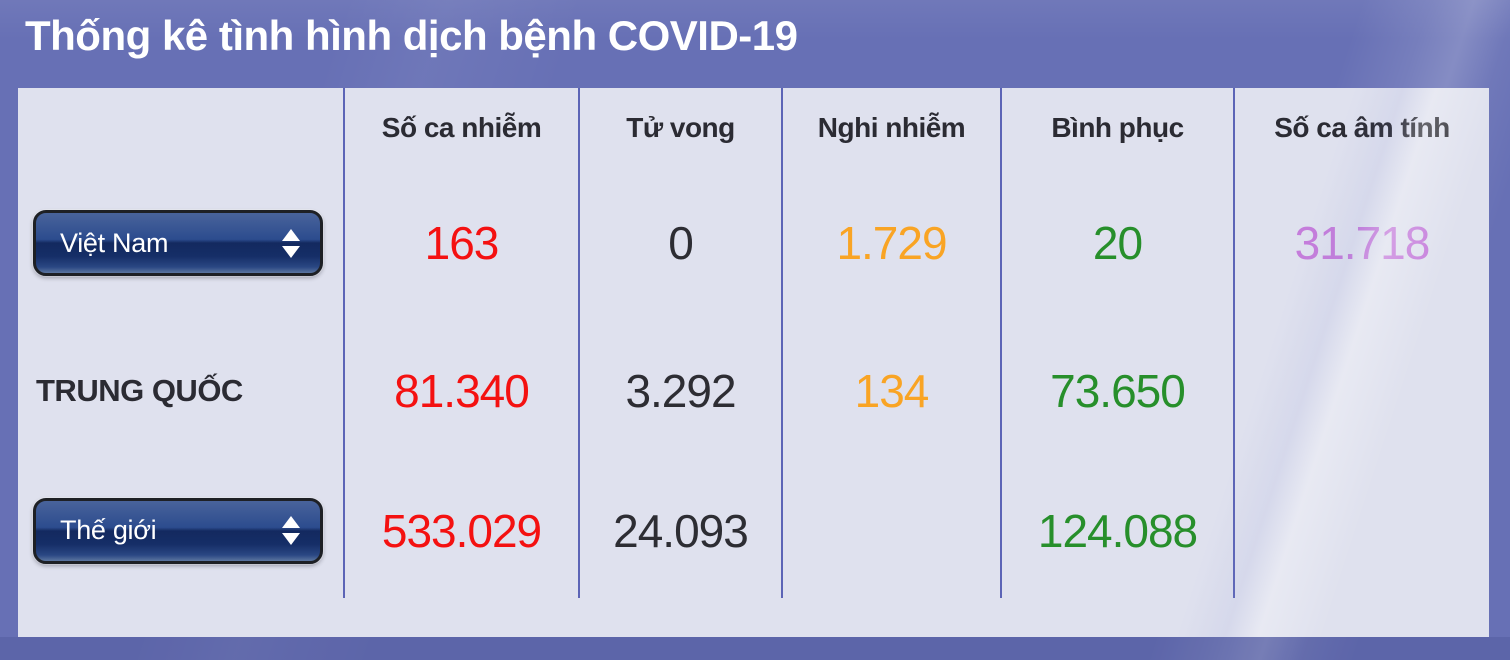  I want to click on page-title: Thống kê tình hình dịch bệnh COVID-19, so click(411, 35).